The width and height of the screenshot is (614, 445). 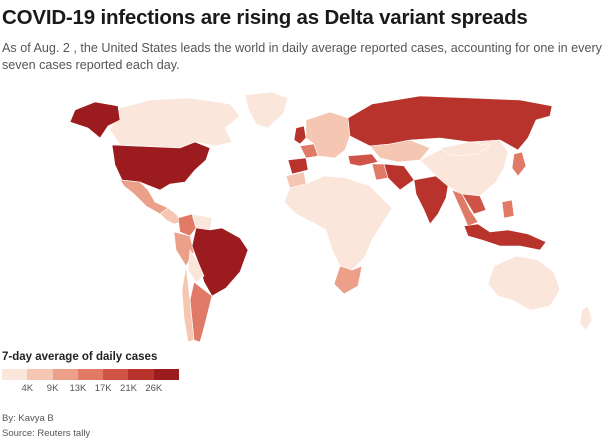 I want to click on region-alaska, so click(x=95, y=120).